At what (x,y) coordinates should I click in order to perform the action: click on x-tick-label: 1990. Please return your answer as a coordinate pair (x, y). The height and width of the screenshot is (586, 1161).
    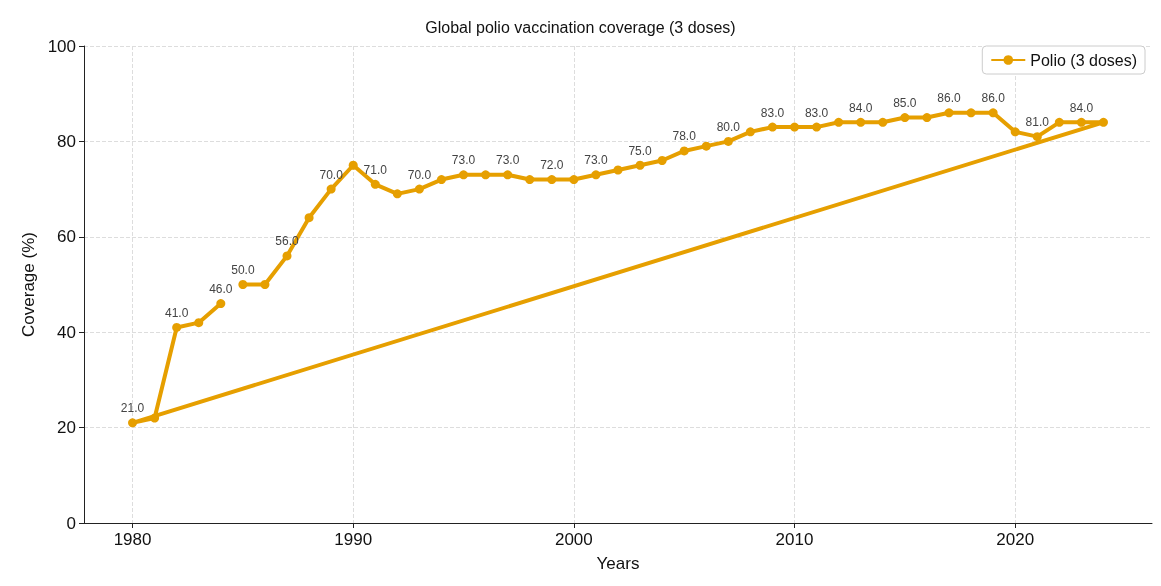
    Looking at the image, I should click on (353, 539).